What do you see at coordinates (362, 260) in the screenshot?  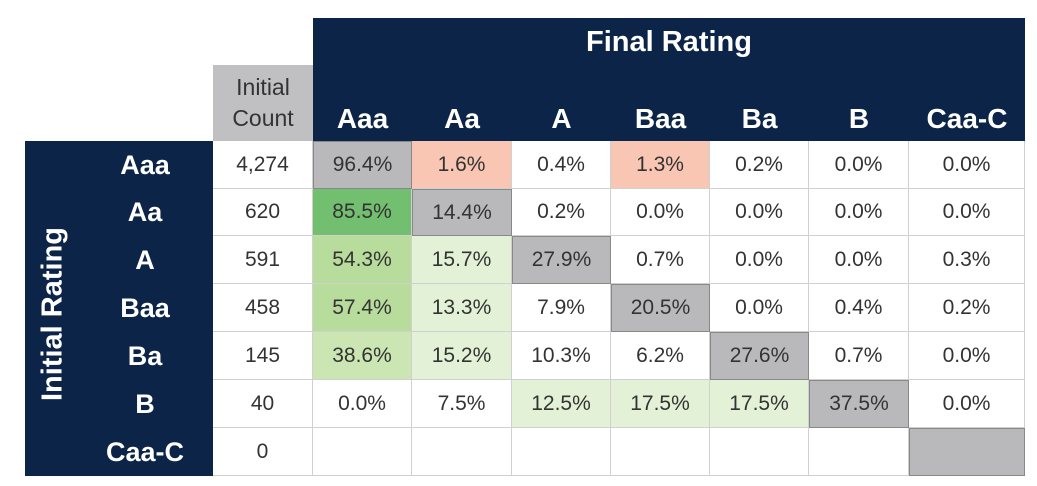 I see `transition-cell: 54.3%` at bounding box center [362, 260].